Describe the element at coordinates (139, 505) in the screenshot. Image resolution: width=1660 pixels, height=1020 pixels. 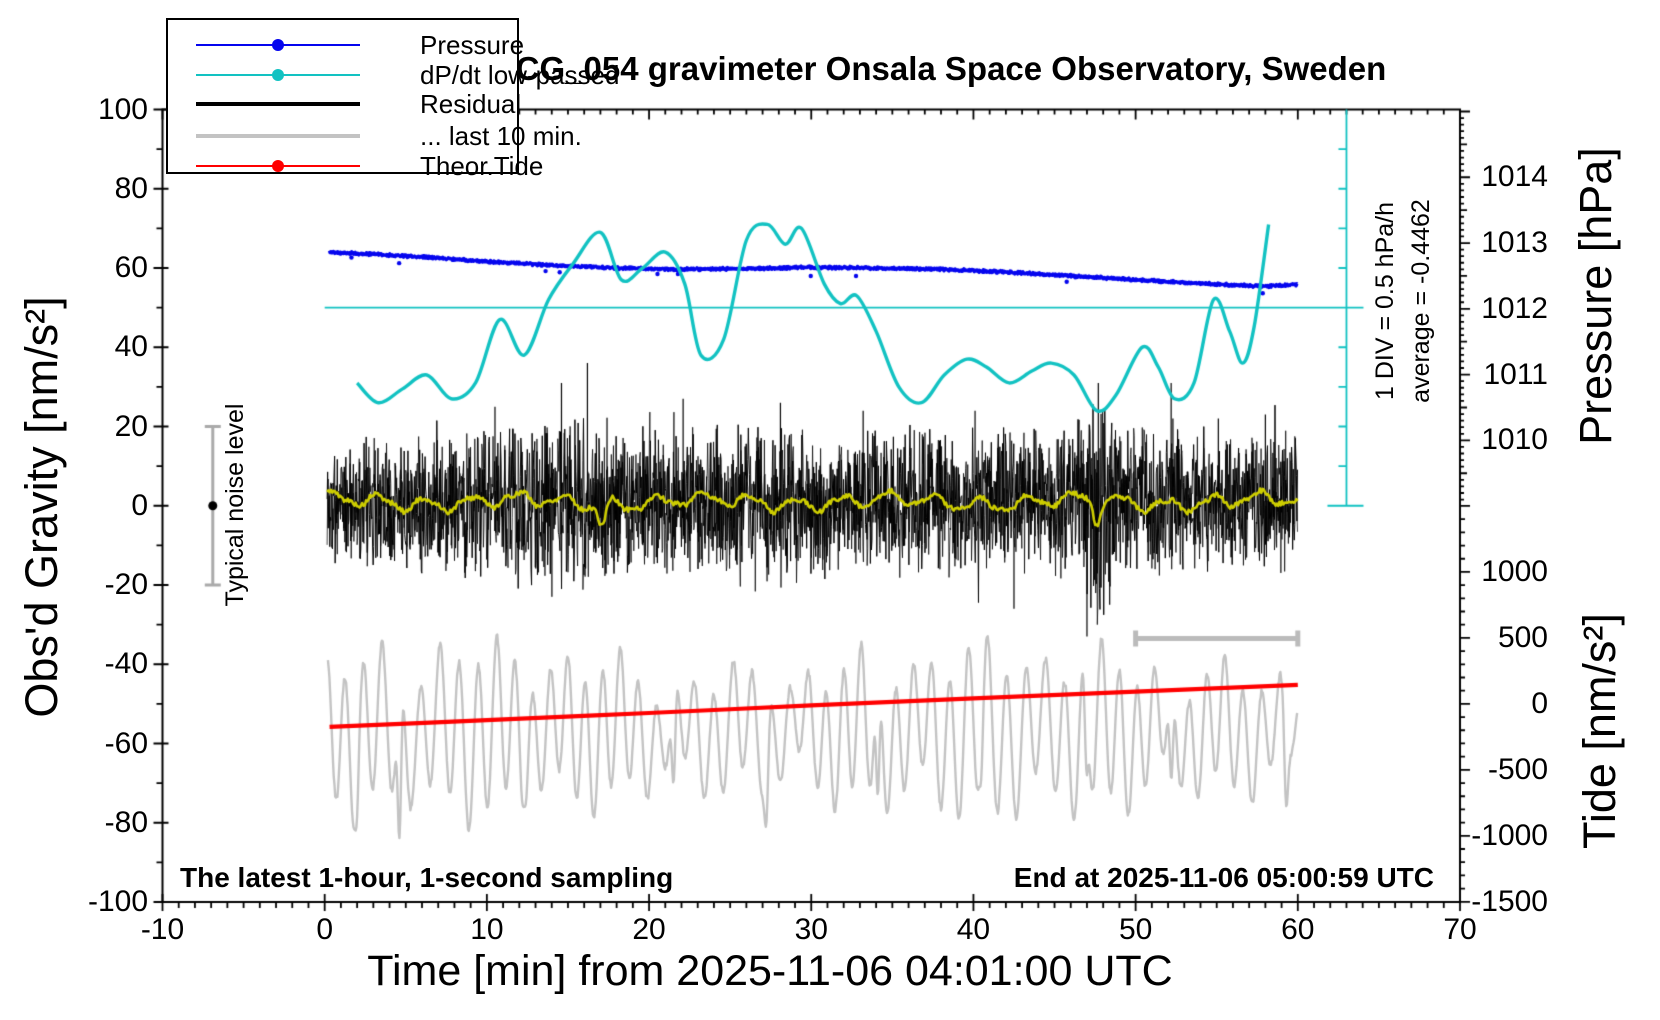
I see `gravity-tick-label: 0` at that location.